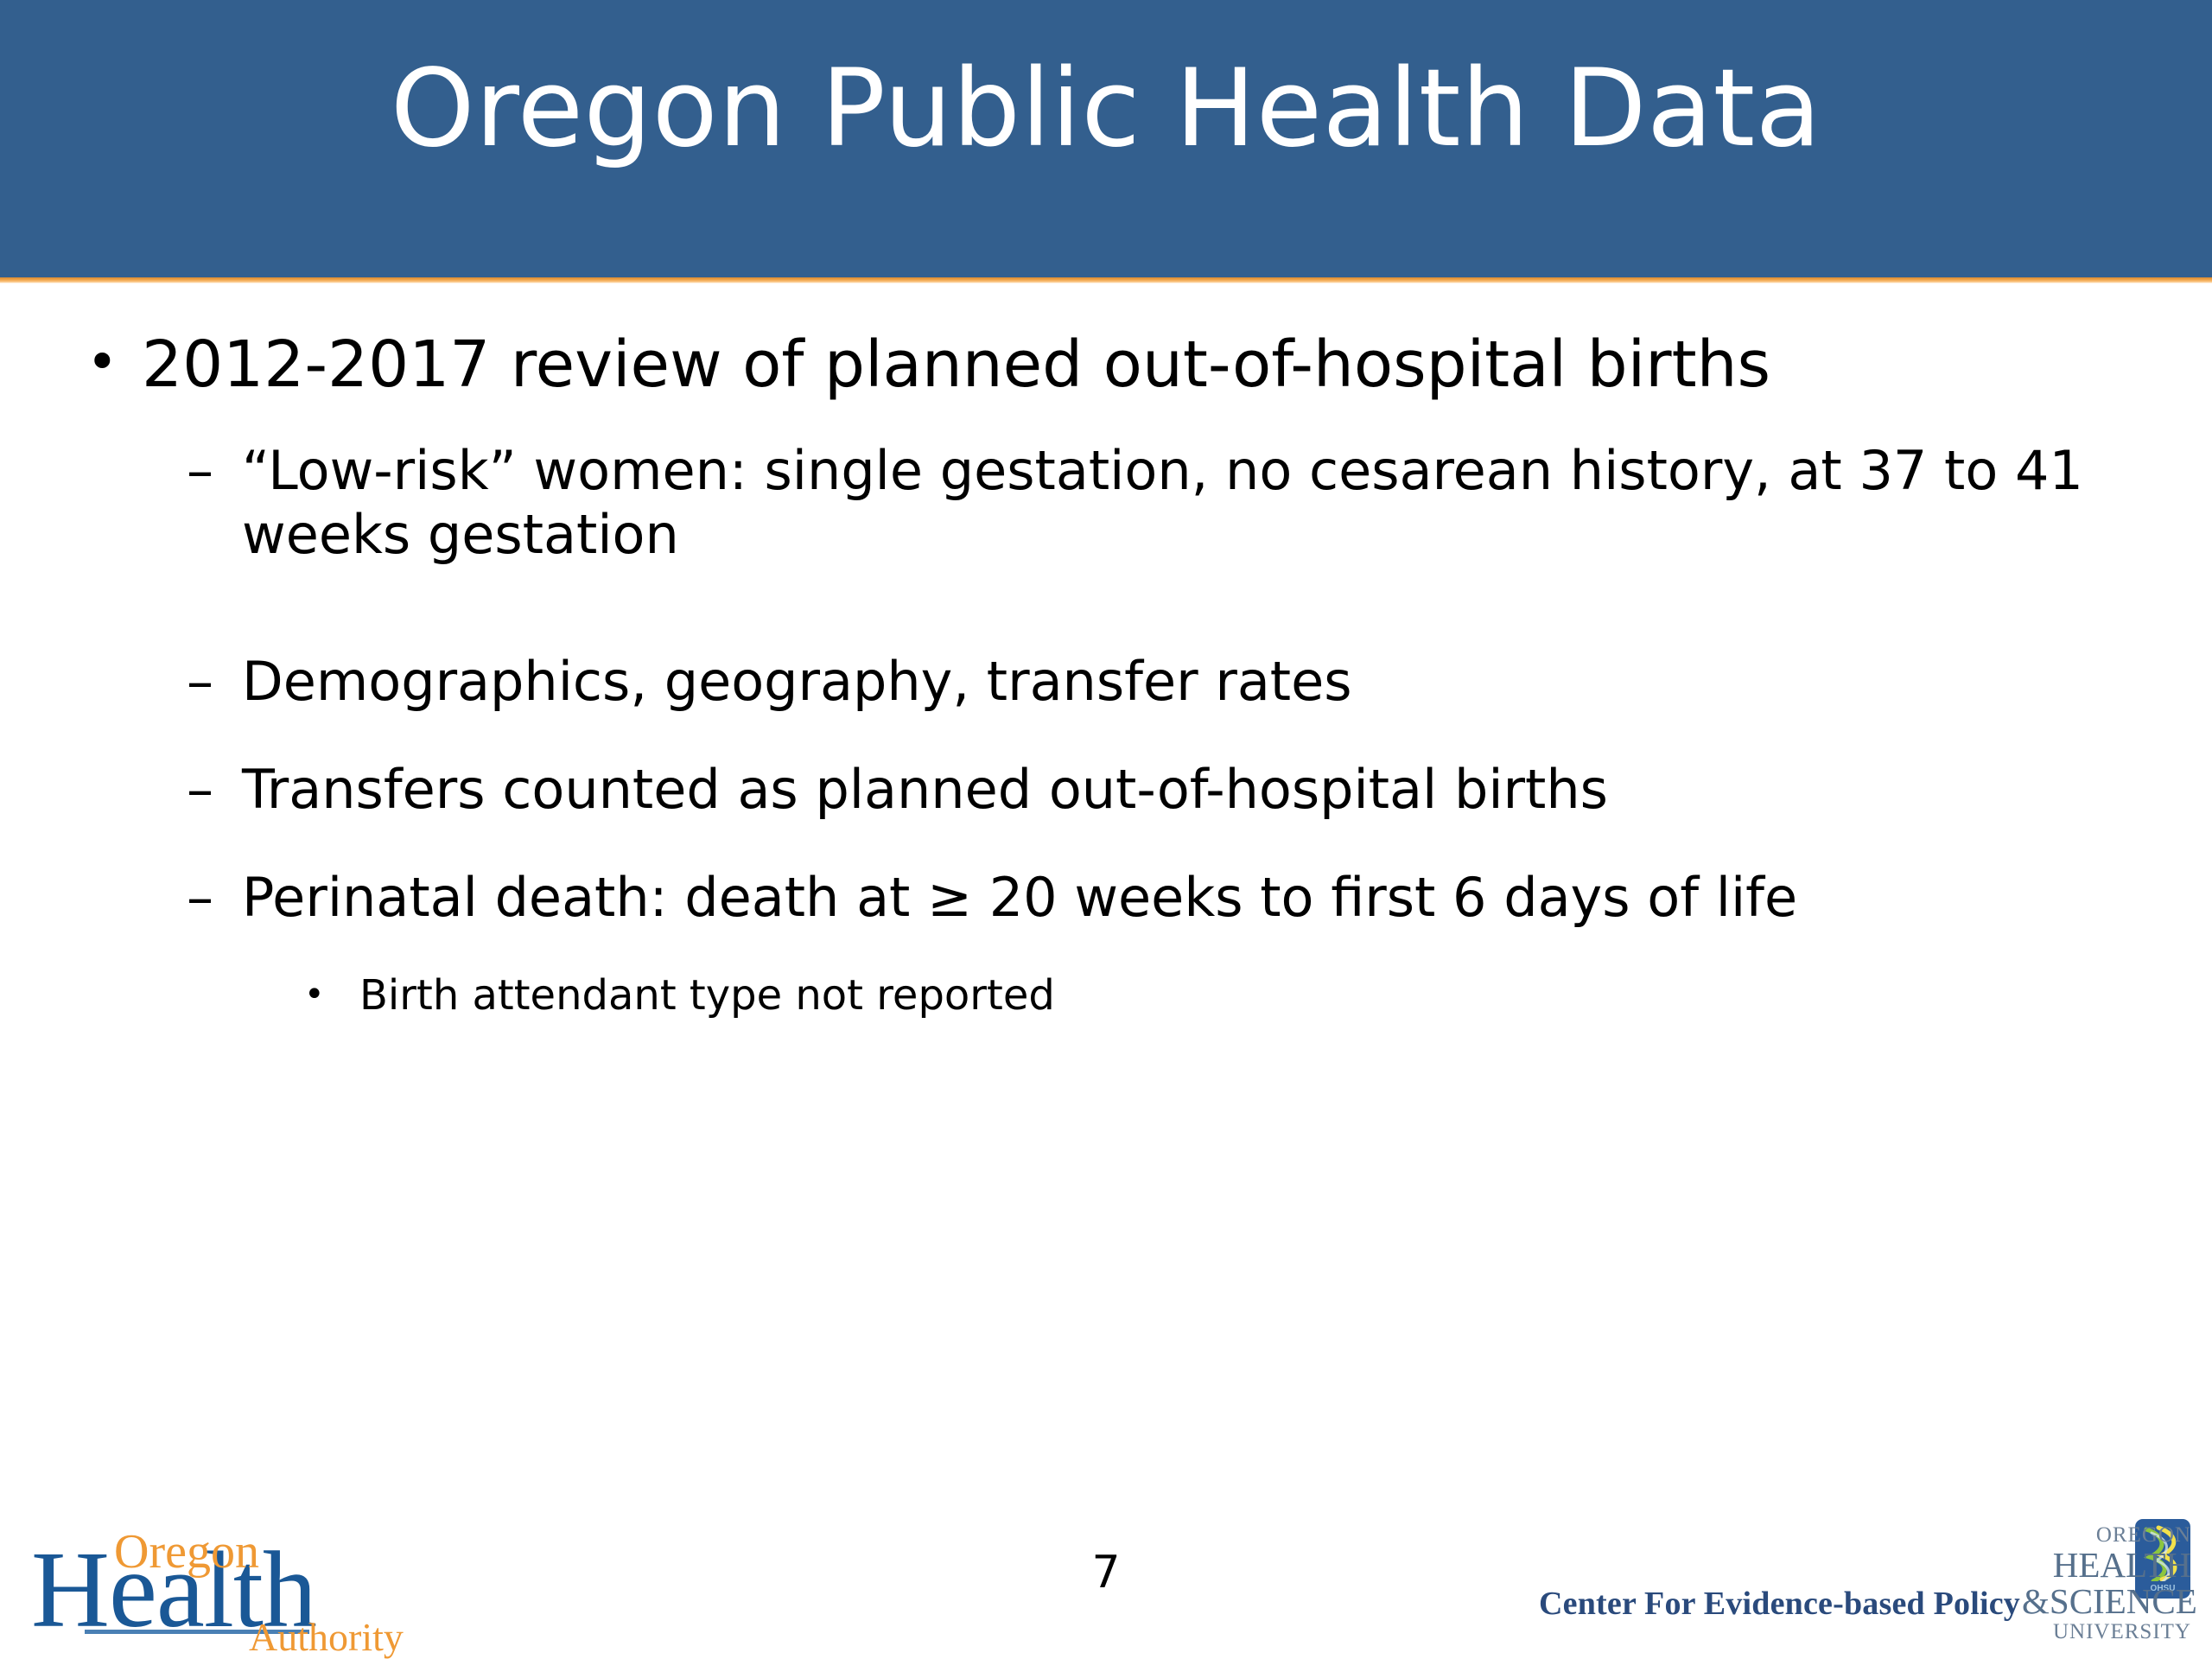 The width and height of the screenshot is (2212, 1659). I want to click on ohsu-line-university: UNIVERSITY, so click(2122, 1631).